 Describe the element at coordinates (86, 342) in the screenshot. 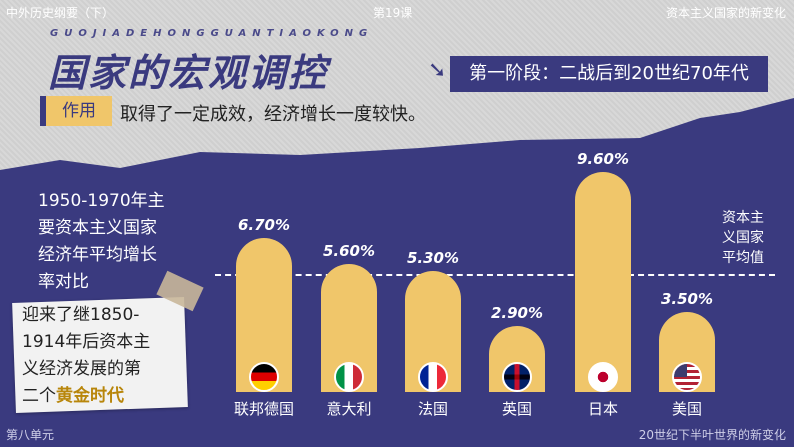

I see `note-line: 1914年后资本主` at that location.